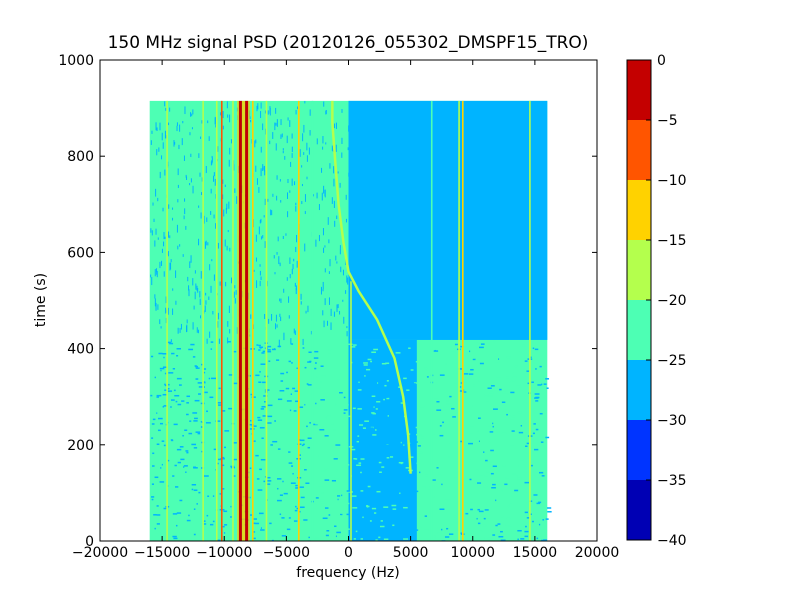 This screenshot has width=800, height=600. I want to click on colorbar-tick-label: −15, so click(672, 241).